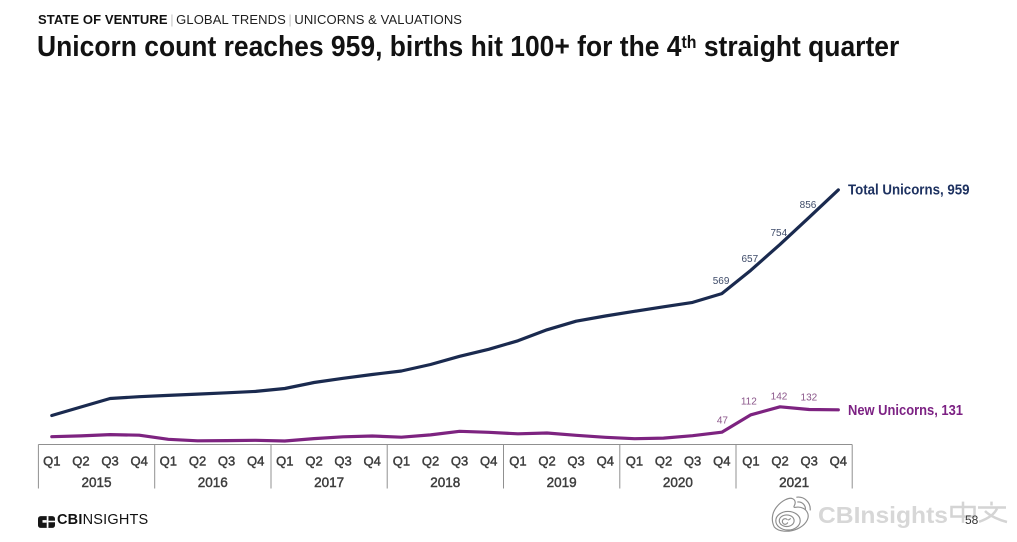 The height and width of the screenshot is (542, 1017). I want to click on svg-text: New Unicorns, 131, so click(905, 410).